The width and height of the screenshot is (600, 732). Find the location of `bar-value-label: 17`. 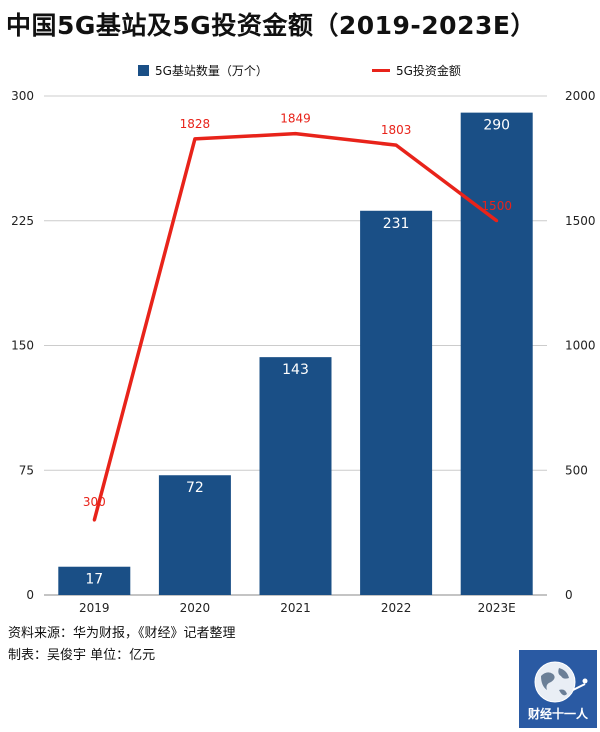

bar-value-label: 17 is located at coordinates (94, 580).